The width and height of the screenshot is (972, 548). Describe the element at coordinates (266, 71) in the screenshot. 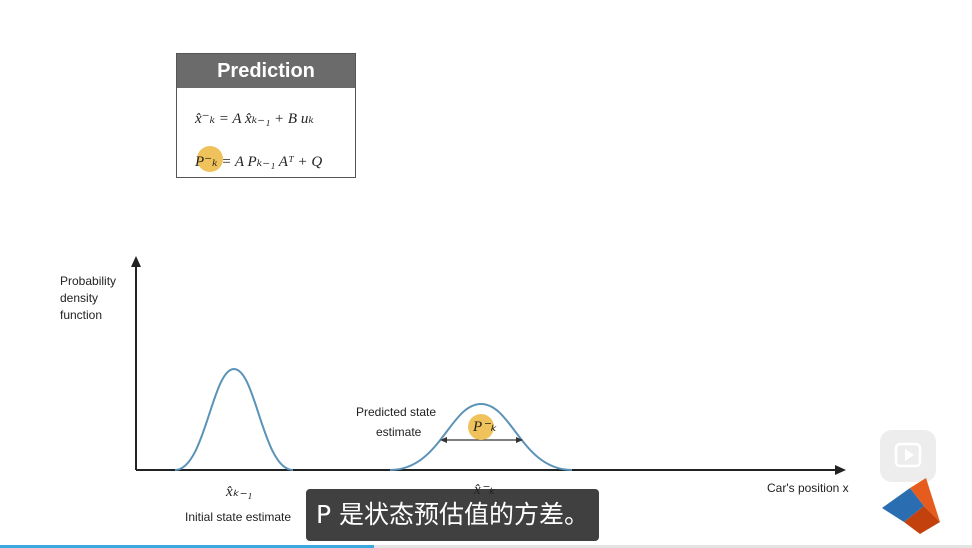

I see `prediction-title: Prediction` at that location.